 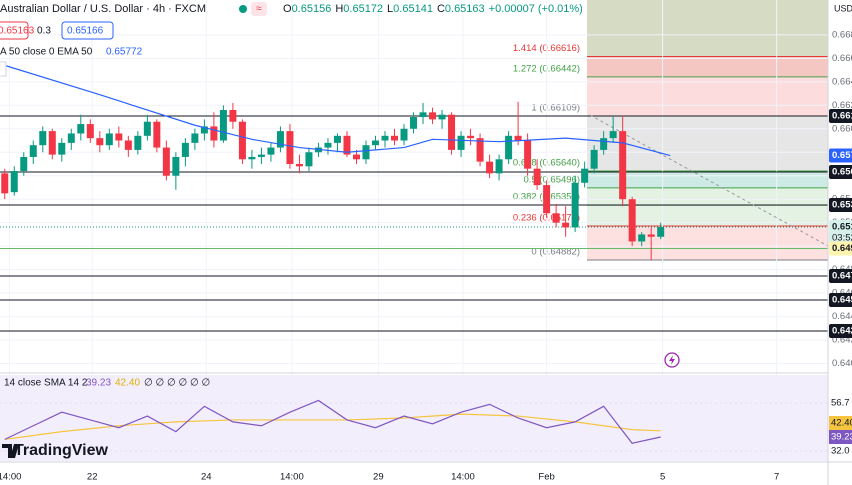 I want to click on ohlc-value: 0.65163, so click(x=465, y=9).